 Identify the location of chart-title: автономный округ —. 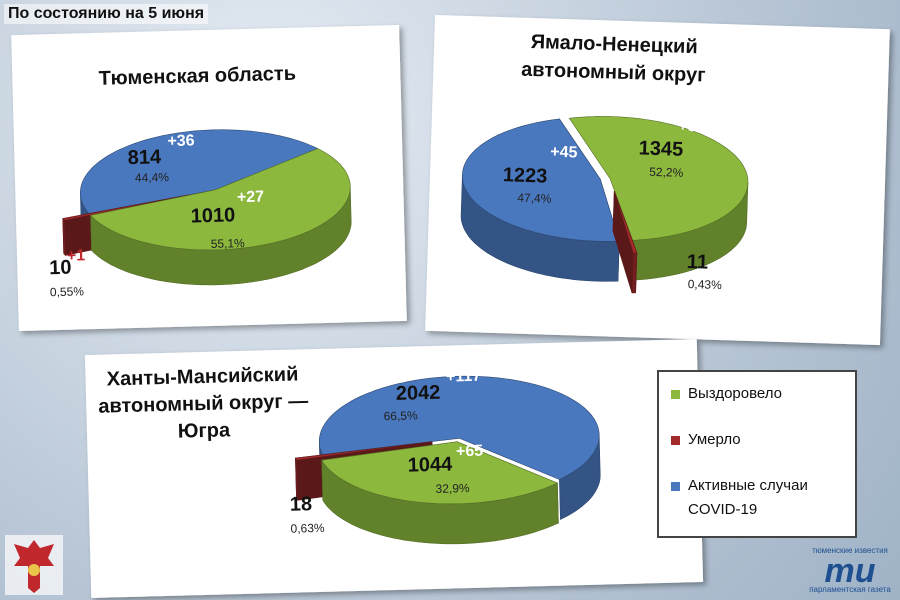
(203, 403).